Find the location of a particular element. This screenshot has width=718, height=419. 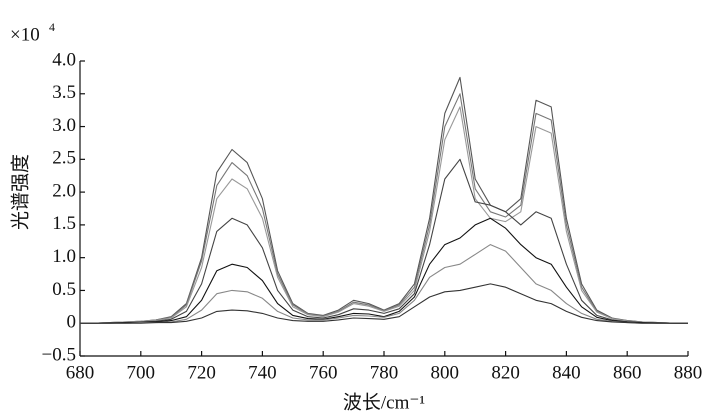

y-scale-base: ×10 is located at coordinates (25, 34).